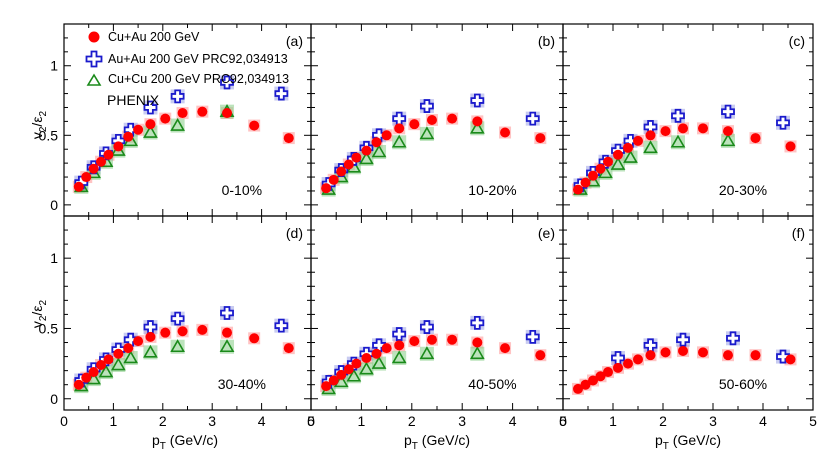 The width and height of the screenshot is (830, 454). What do you see at coordinates (492, 190) in the screenshot?
I see `centrality-label: 10-20%` at bounding box center [492, 190].